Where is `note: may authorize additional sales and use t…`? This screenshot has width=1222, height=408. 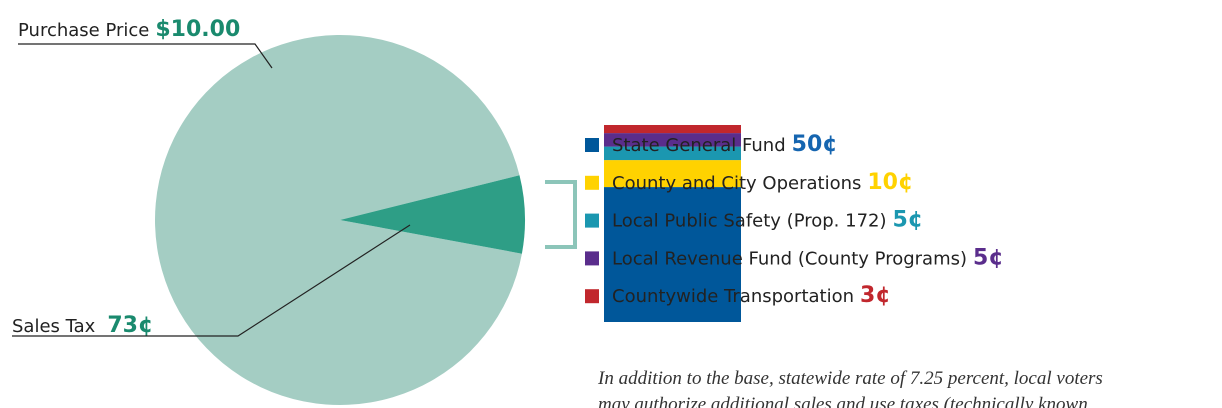
note: may authorize additional sales and use t… is located at coordinates (843, 401).